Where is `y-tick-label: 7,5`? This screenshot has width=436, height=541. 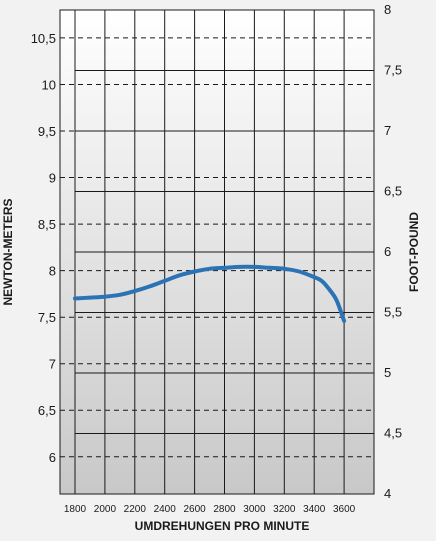 y-tick-label: 7,5 is located at coordinates (47, 317).